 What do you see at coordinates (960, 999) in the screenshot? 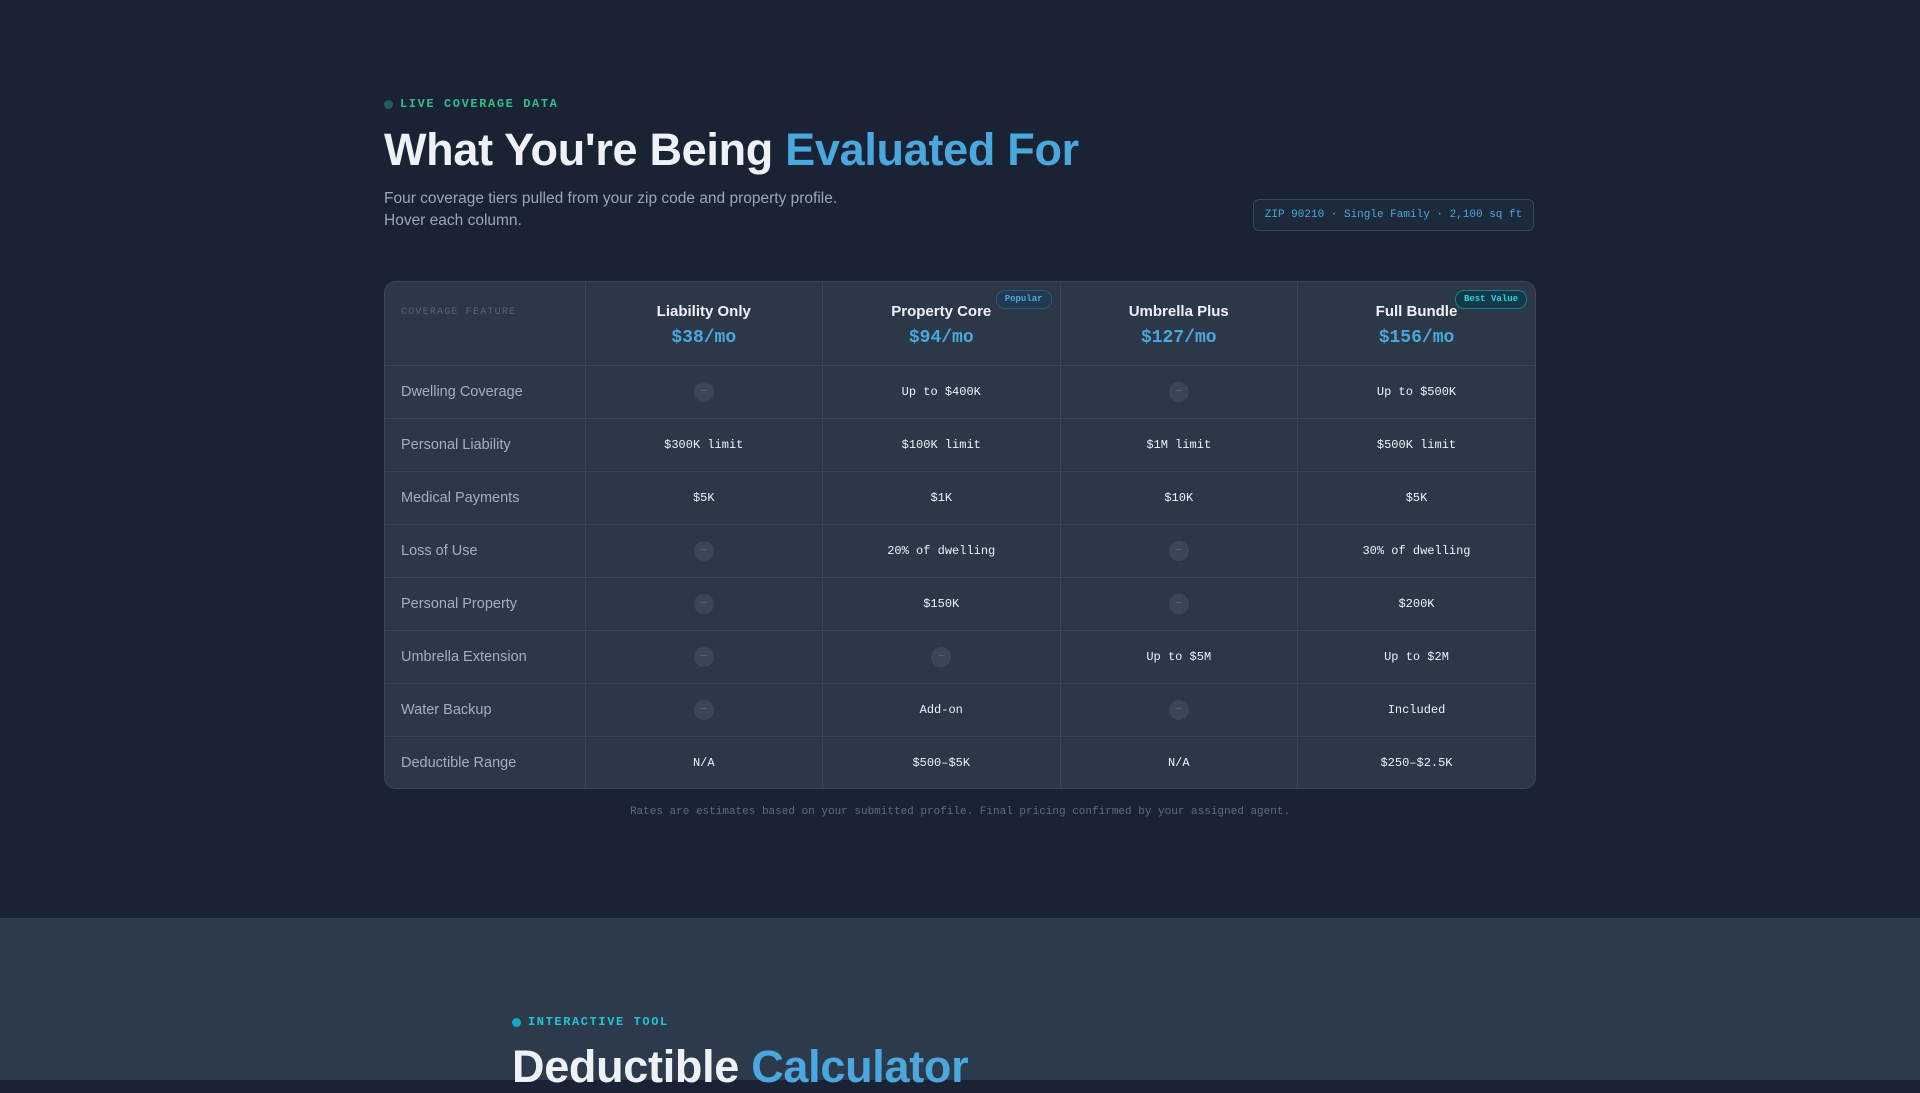
I see `calculator-section` at bounding box center [960, 999].